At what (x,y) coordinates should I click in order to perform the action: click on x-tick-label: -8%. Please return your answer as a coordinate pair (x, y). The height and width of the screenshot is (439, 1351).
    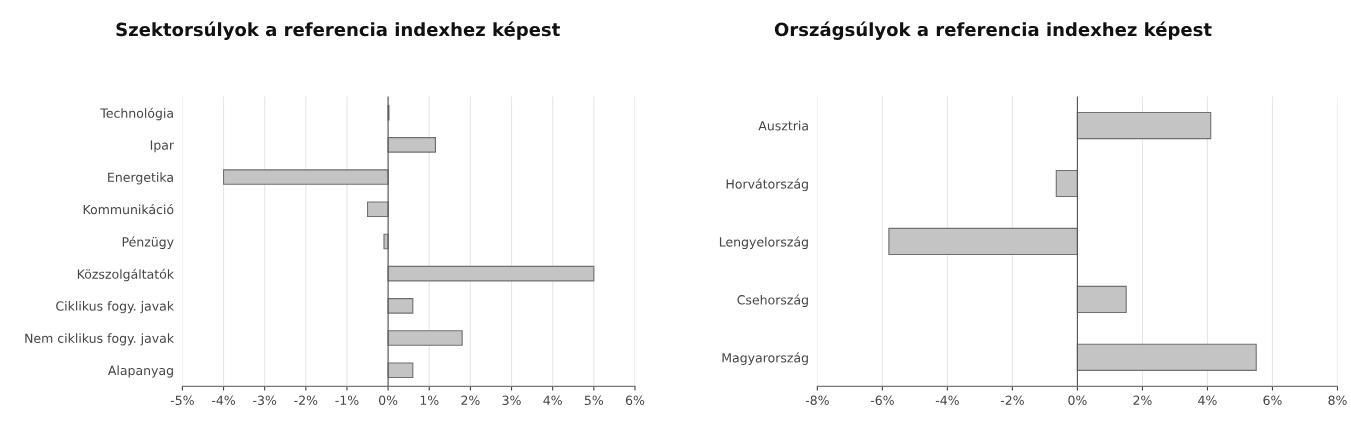
    Looking at the image, I should click on (817, 400).